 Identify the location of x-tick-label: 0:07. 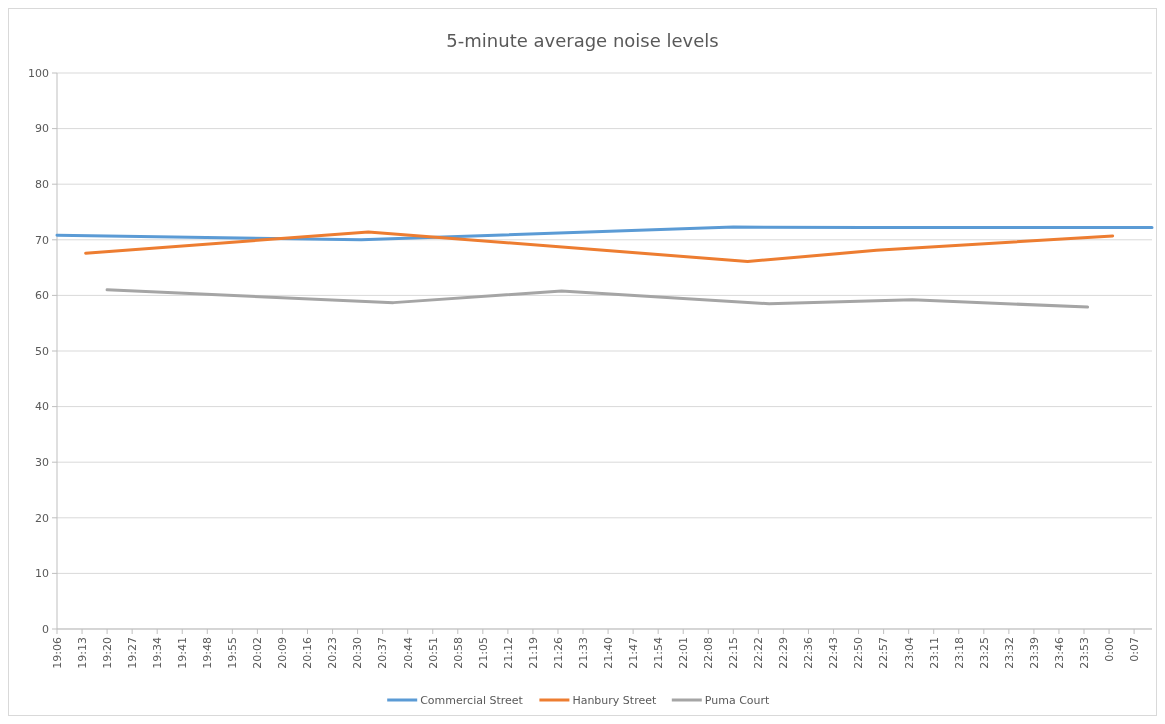
(1134, 649).